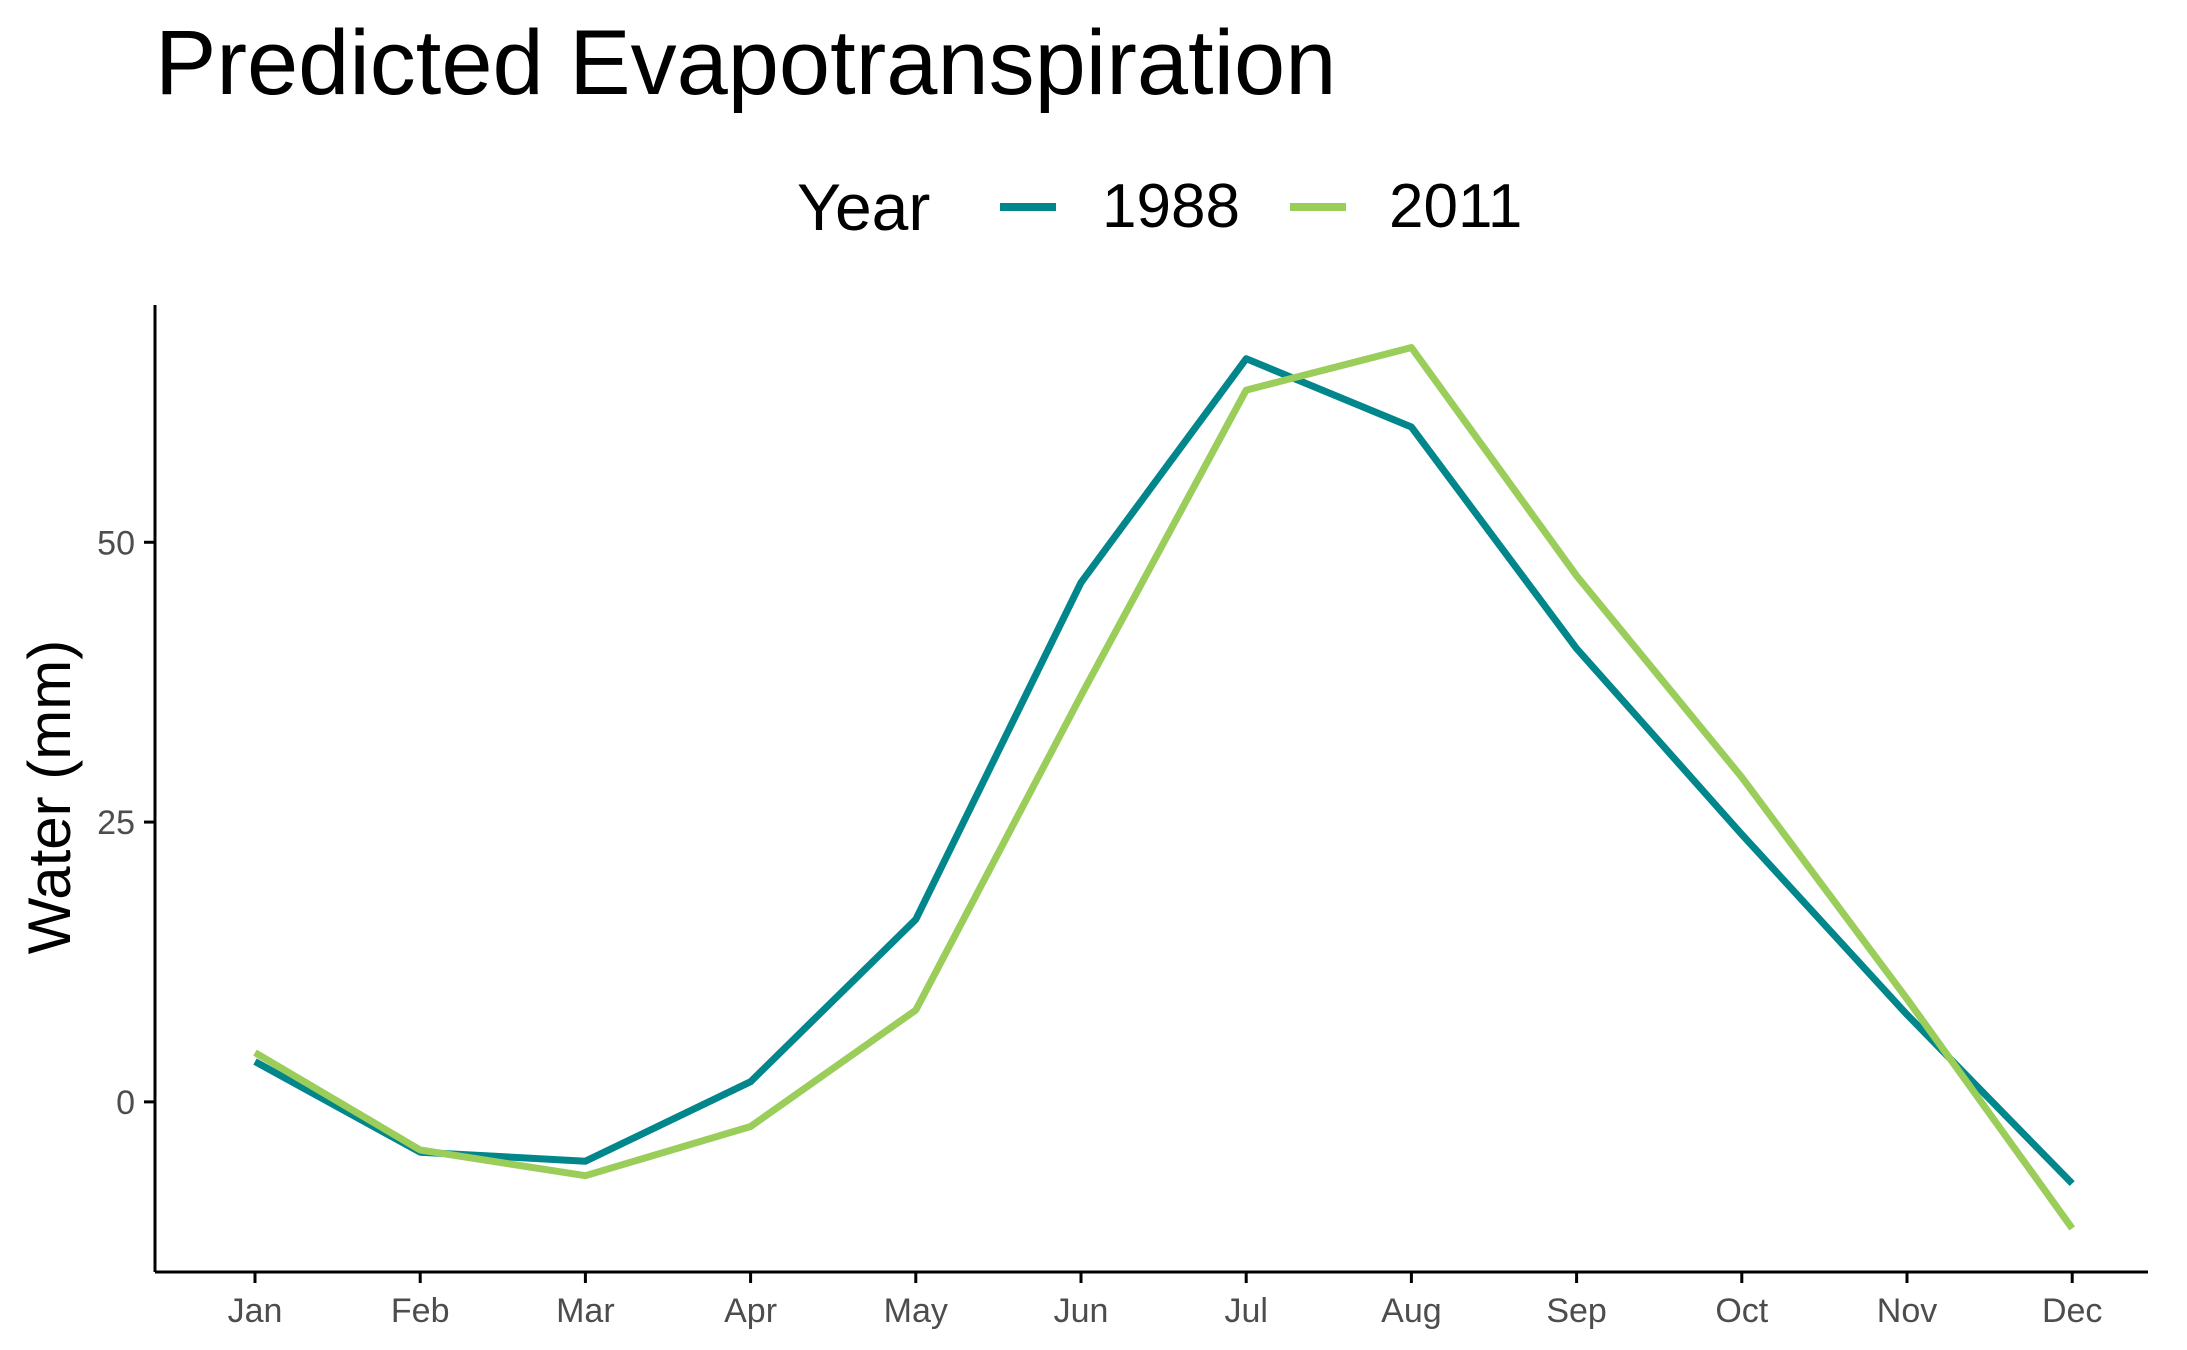 This screenshot has height=1350, width=2187. Describe the element at coordinates (745, 63) in the screenshot. I see `chart-title: Predicted Evapotranspiration` at that location.